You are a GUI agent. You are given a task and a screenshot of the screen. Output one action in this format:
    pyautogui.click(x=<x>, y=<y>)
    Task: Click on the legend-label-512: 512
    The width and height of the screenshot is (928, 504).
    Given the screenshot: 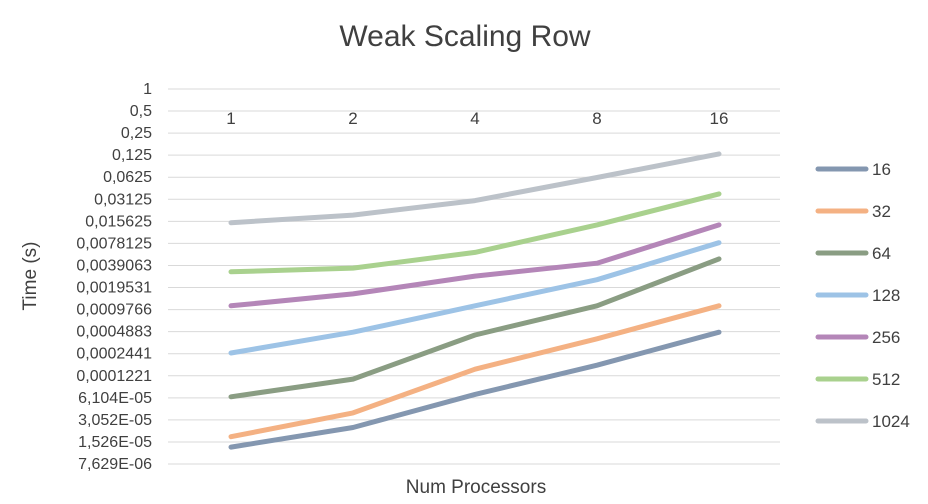 What is the action you would take?
    pyautogui.click(x=886, y=379)
    